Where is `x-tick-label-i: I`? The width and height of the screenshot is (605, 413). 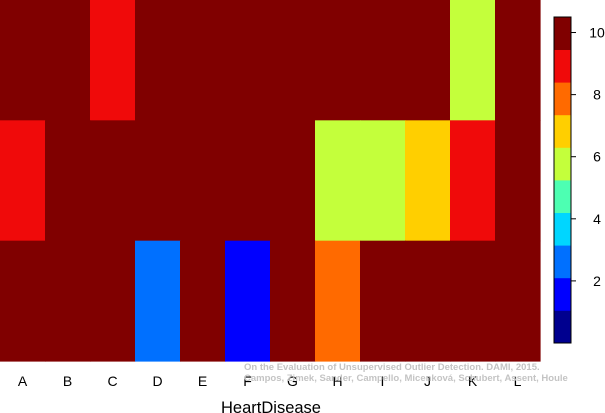
x-tick-label-i: I is located at coordinates (383, 381).